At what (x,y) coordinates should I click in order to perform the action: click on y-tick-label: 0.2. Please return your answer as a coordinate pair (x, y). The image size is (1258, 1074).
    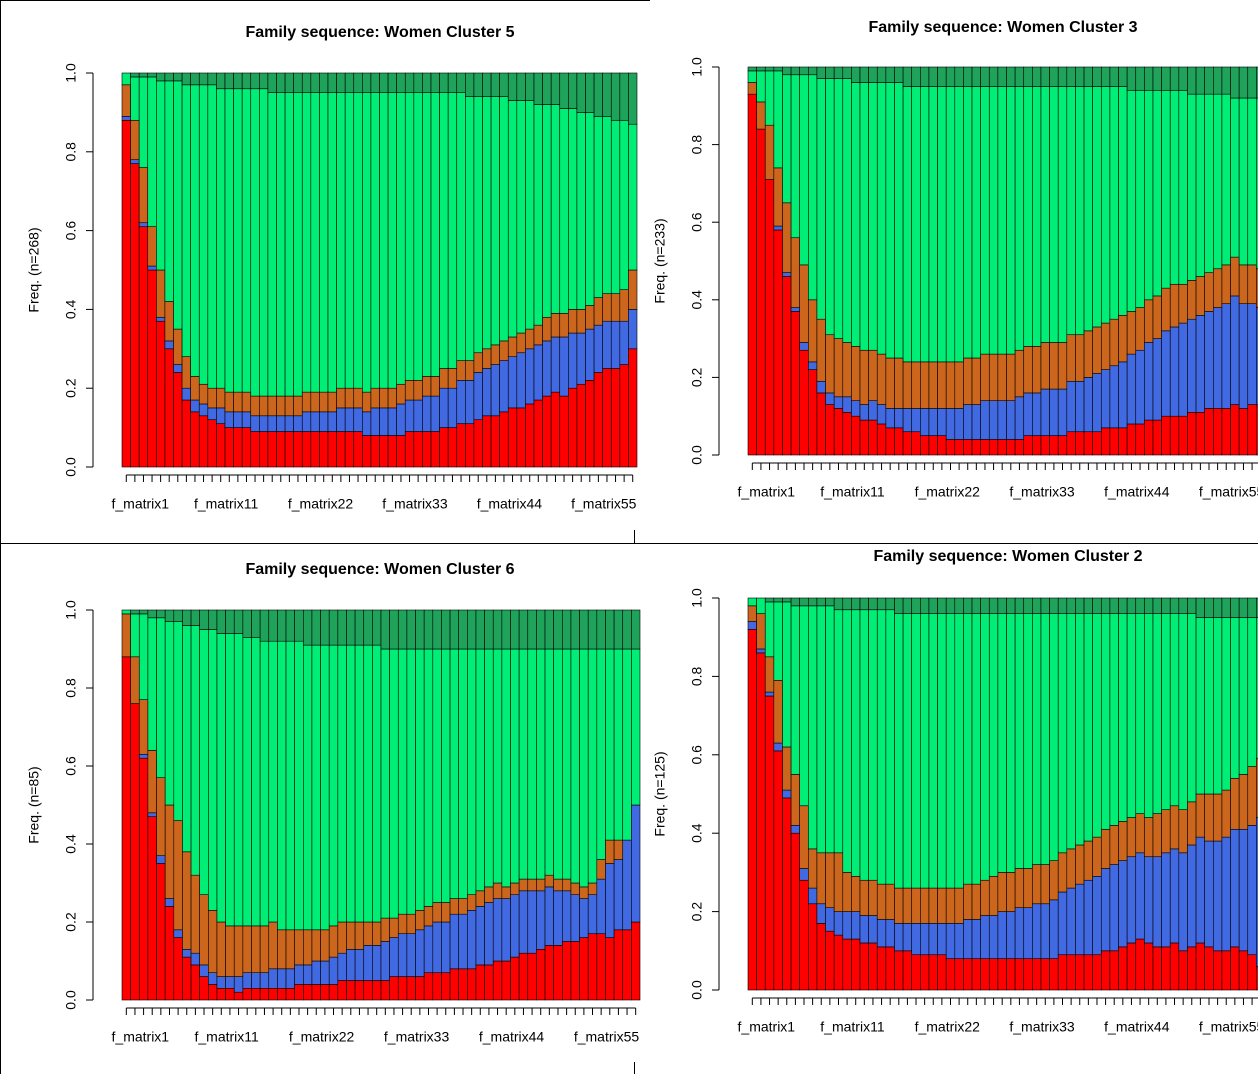
    Looking at the image, I should click on (71, 388).